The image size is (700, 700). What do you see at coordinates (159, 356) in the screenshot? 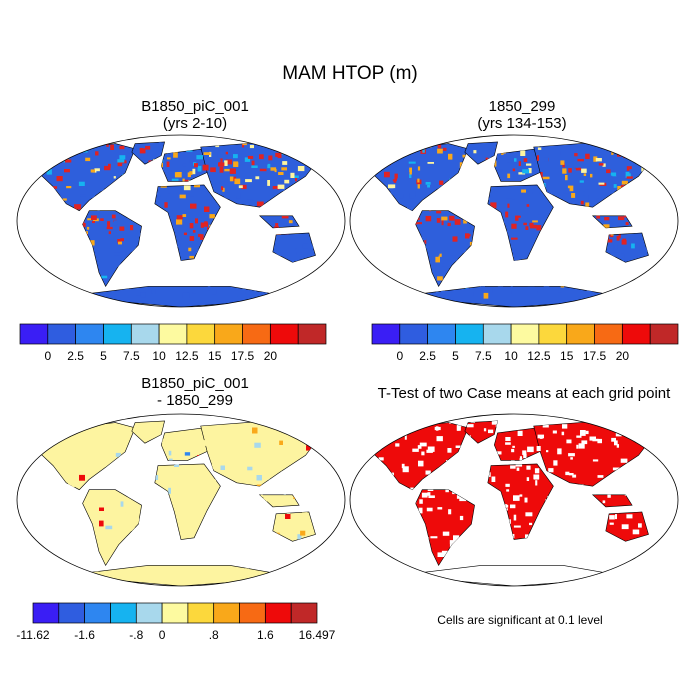
I see `colorbar-case1-label-4: 10` at bounding box center [159, 356].